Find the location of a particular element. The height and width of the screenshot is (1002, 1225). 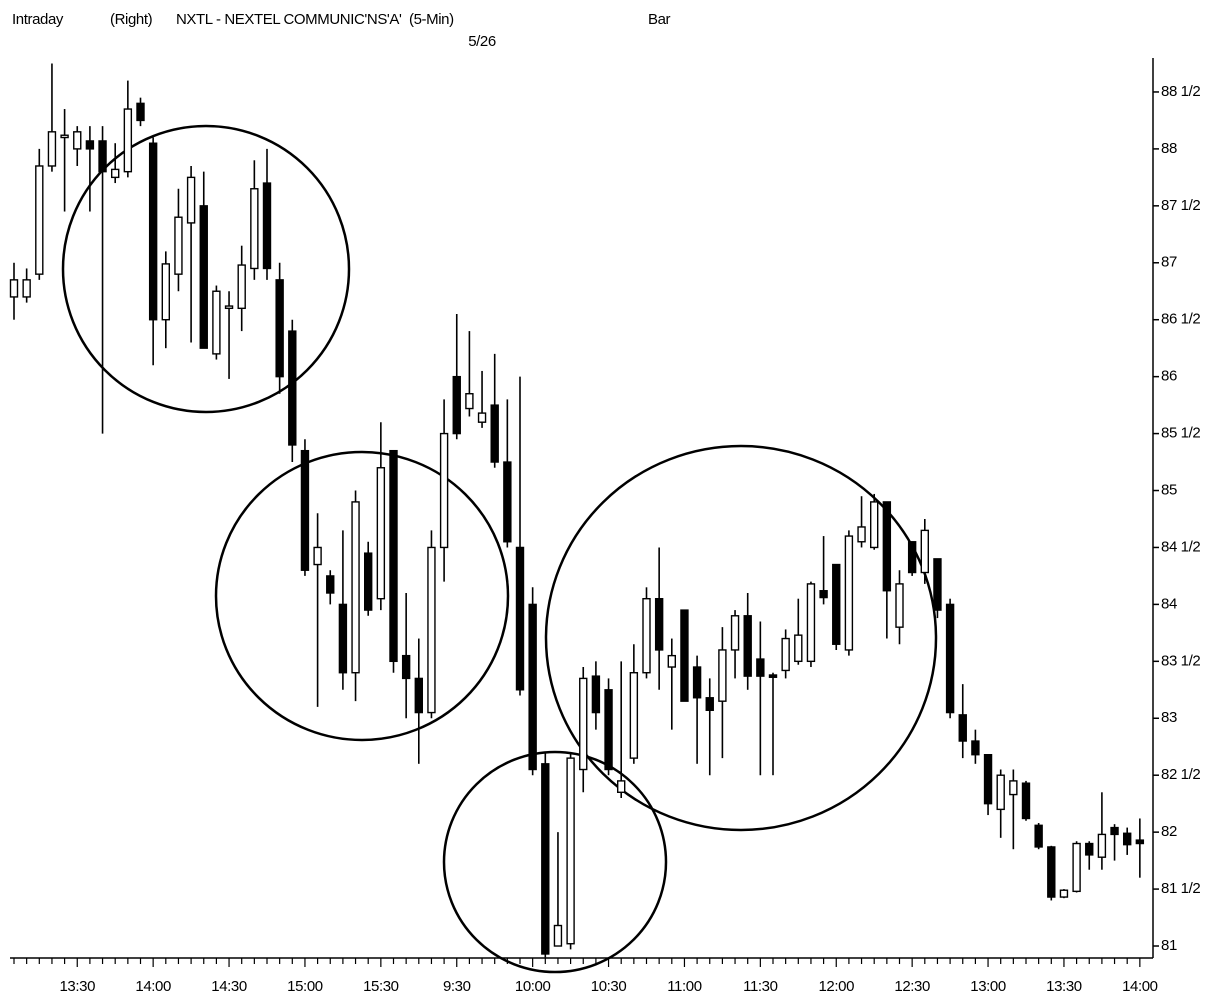

side-label: (Right) is located at coordinates (131, 19).